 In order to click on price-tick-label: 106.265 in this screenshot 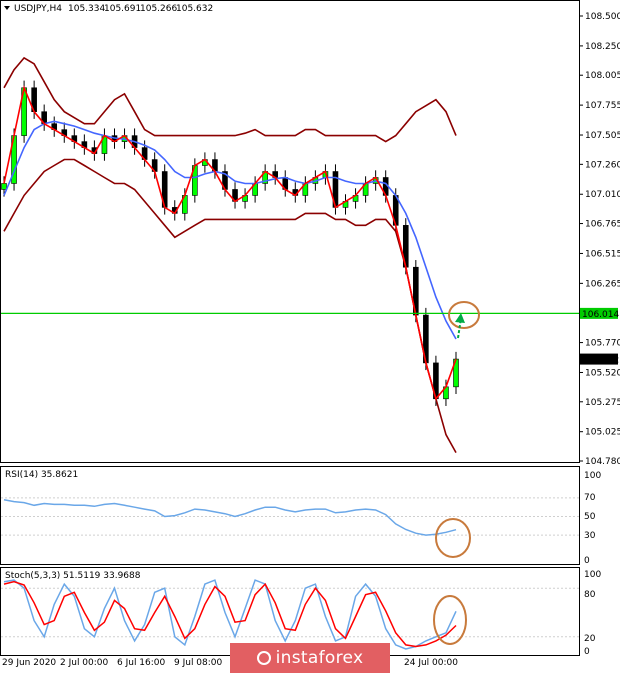, I will do `click(602, 284)`.